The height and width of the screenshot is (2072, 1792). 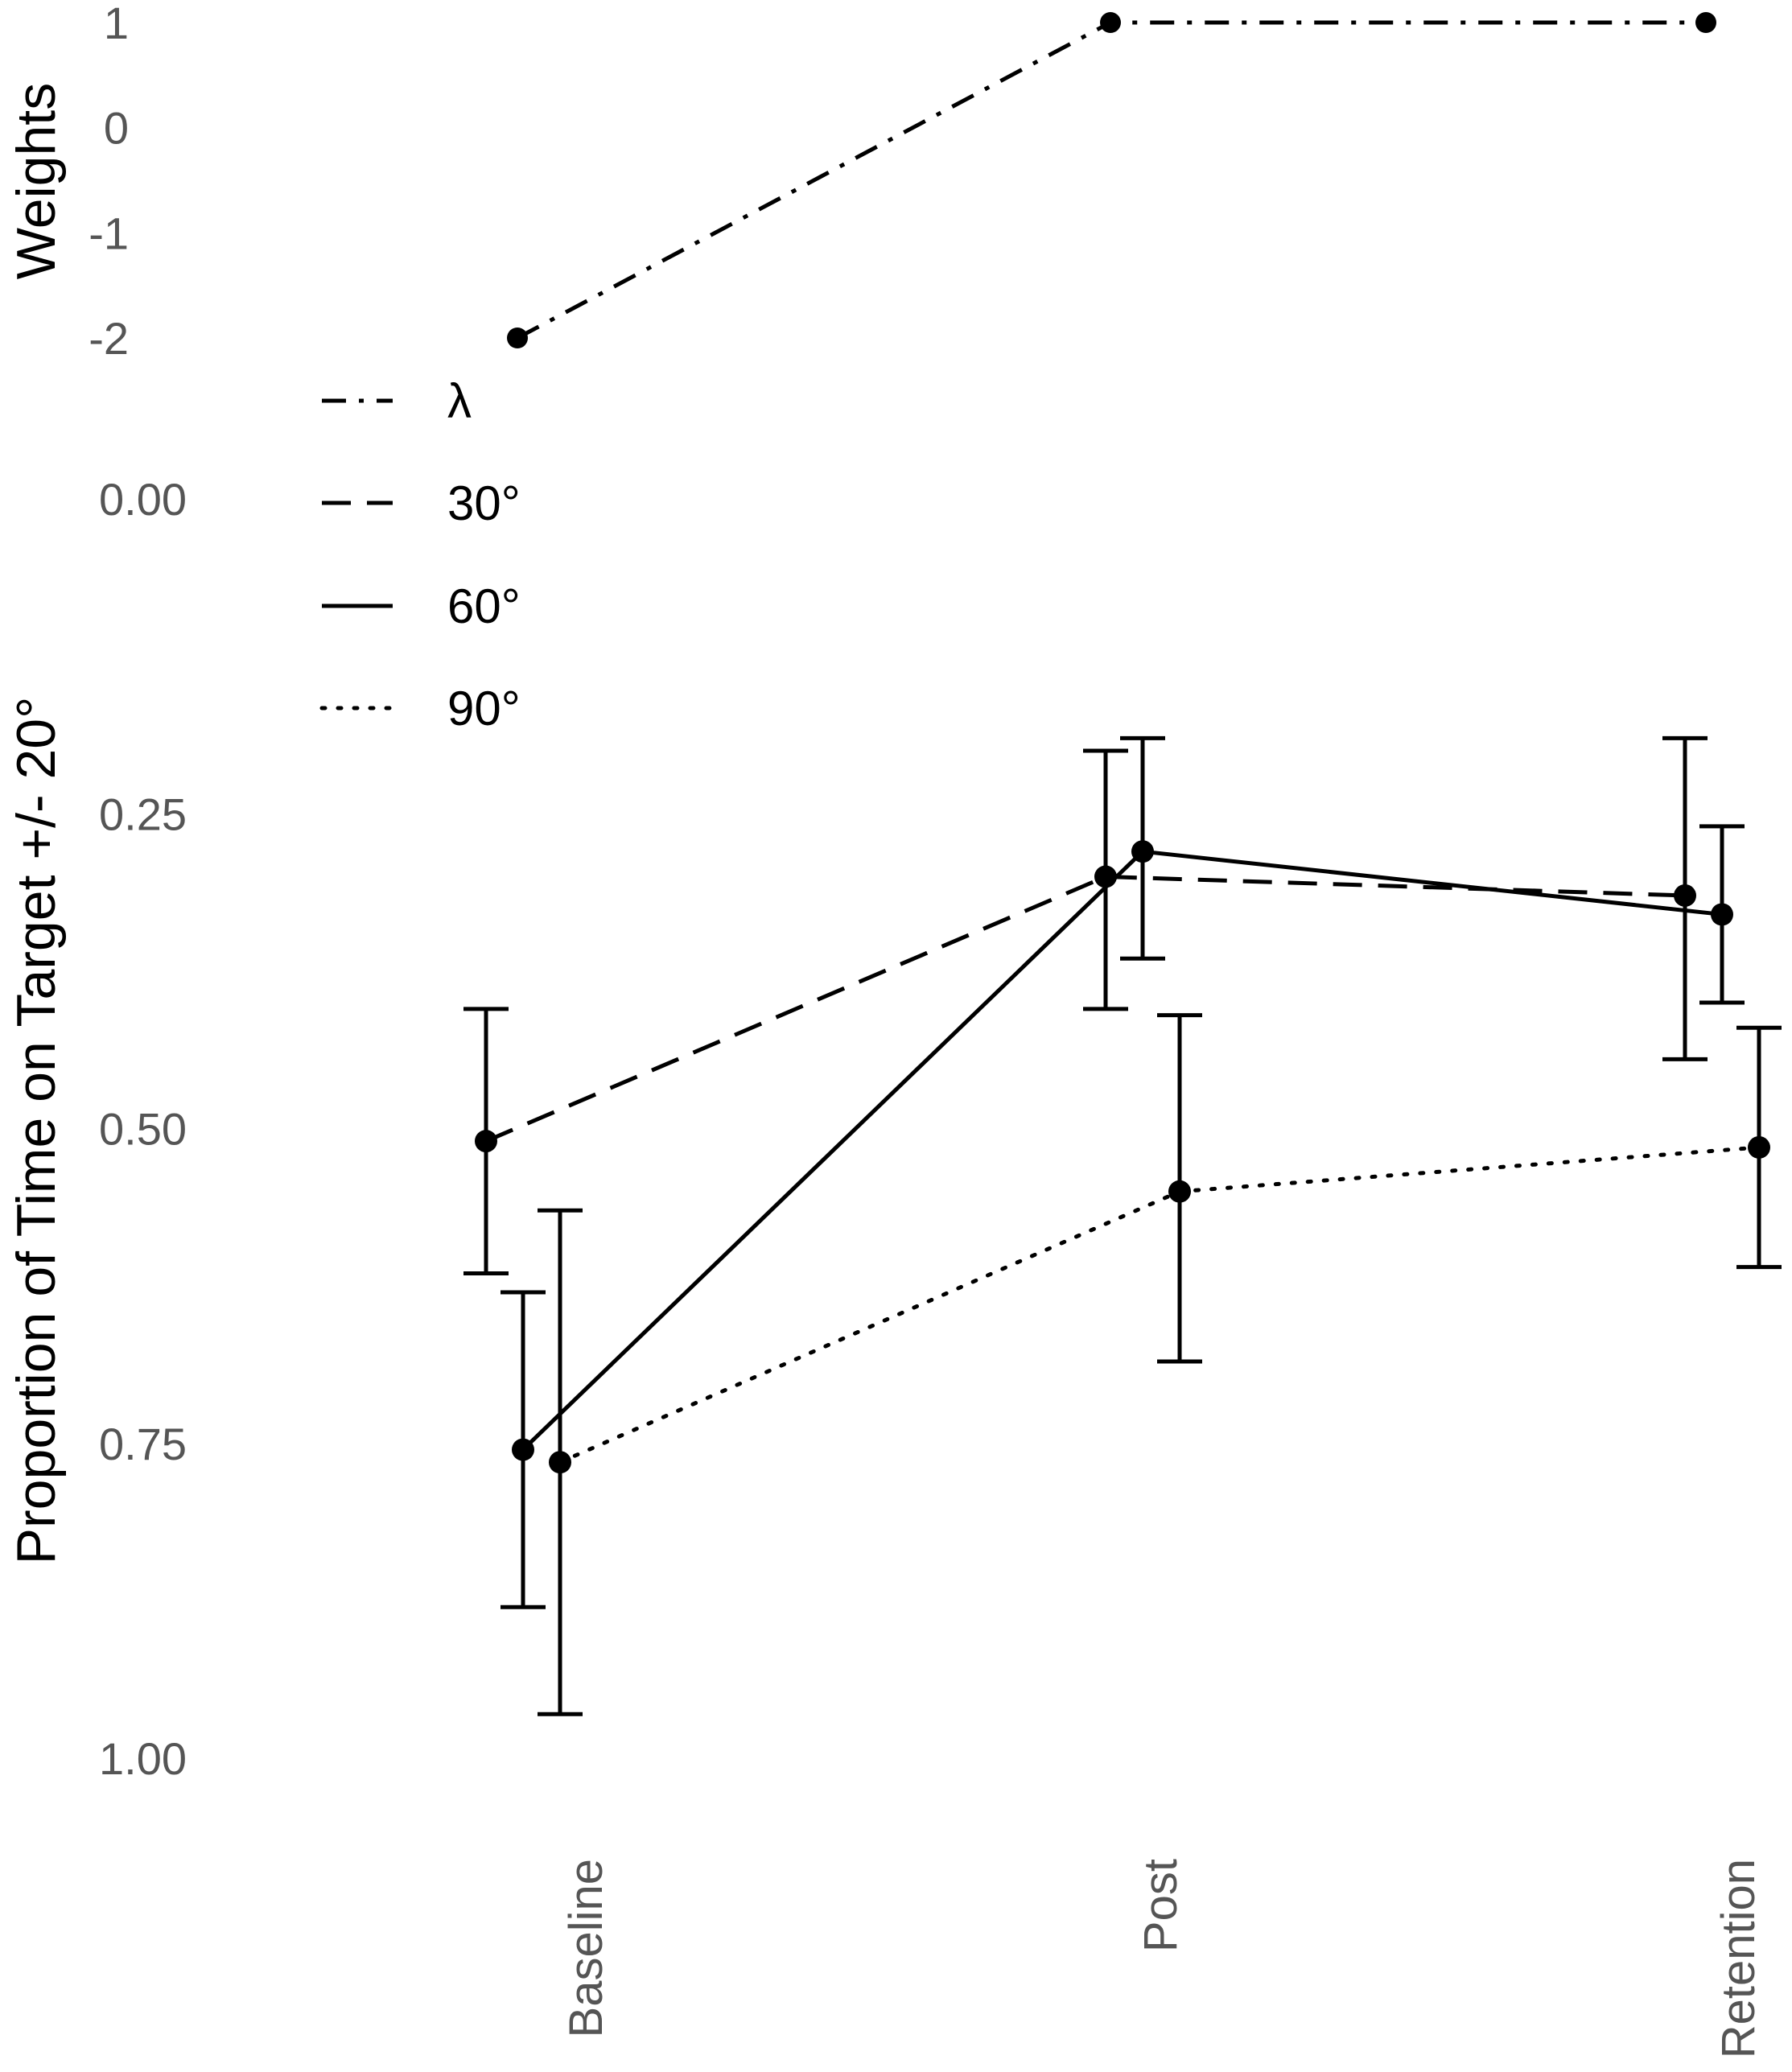 What do you see at coordinates (484, 709) in the screenshot?
I see `legend-label: 90°` at bounding box center [484, 709].